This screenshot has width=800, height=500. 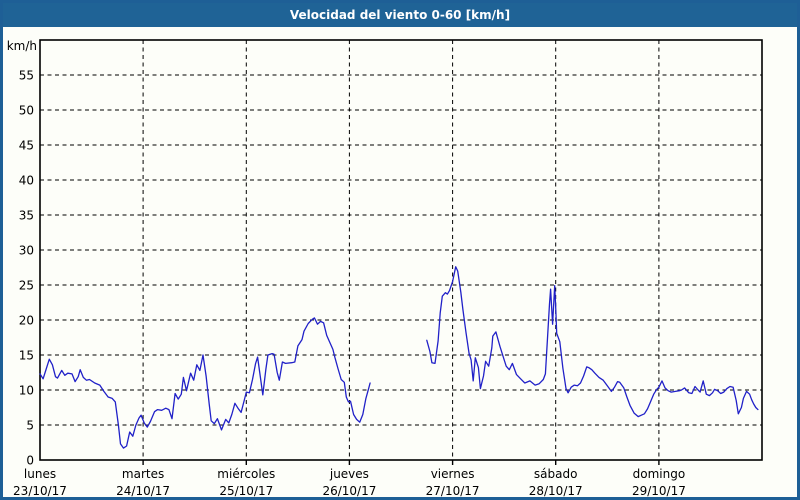 I want to click on y-tick-label: 5, so click(x=30, y=426).